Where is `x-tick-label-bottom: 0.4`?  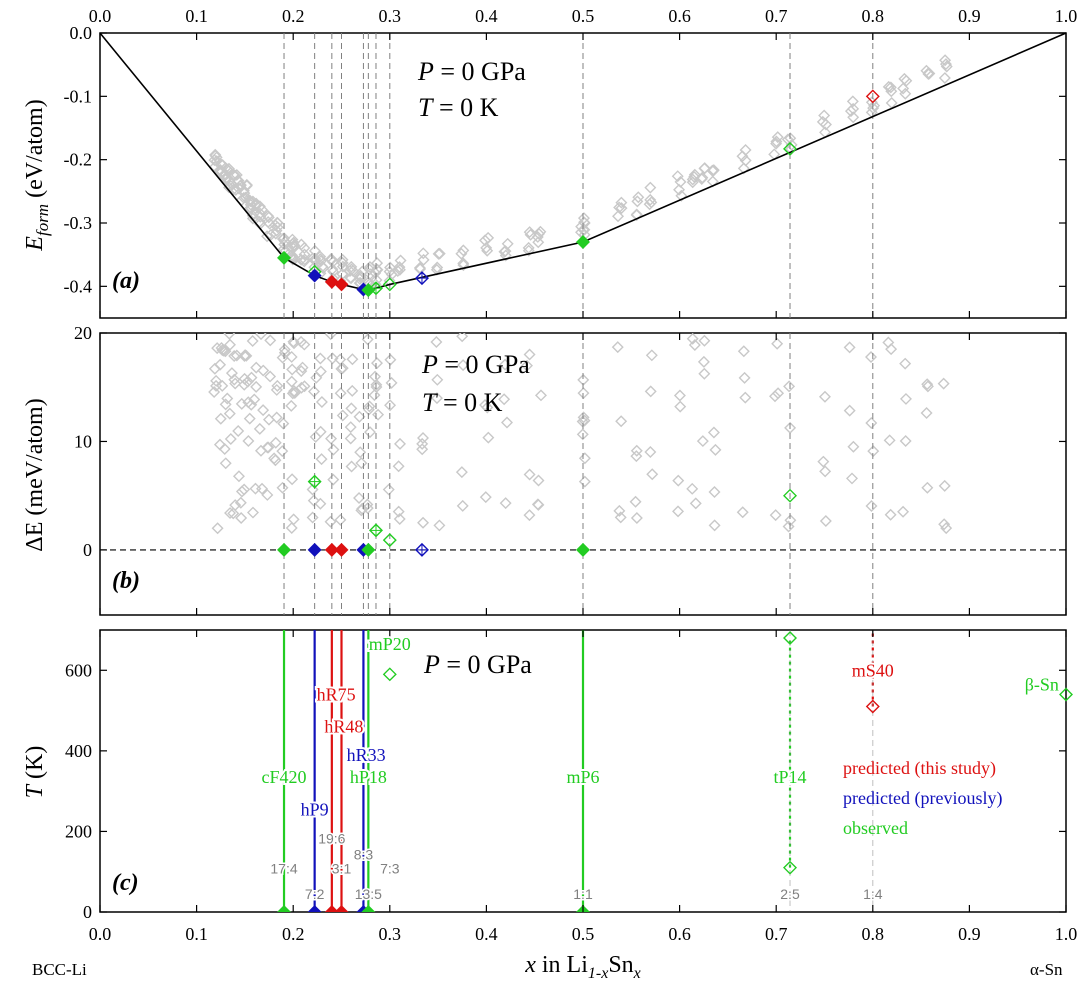 x-tick-label-bottom: 0.4 is located at coordinates (486, 934).